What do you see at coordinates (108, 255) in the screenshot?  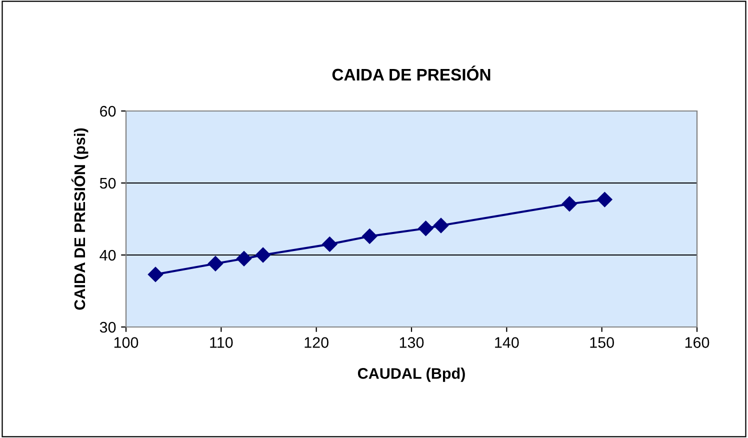 I see `y-tick-label: 40` at bounding box center [108, 255].